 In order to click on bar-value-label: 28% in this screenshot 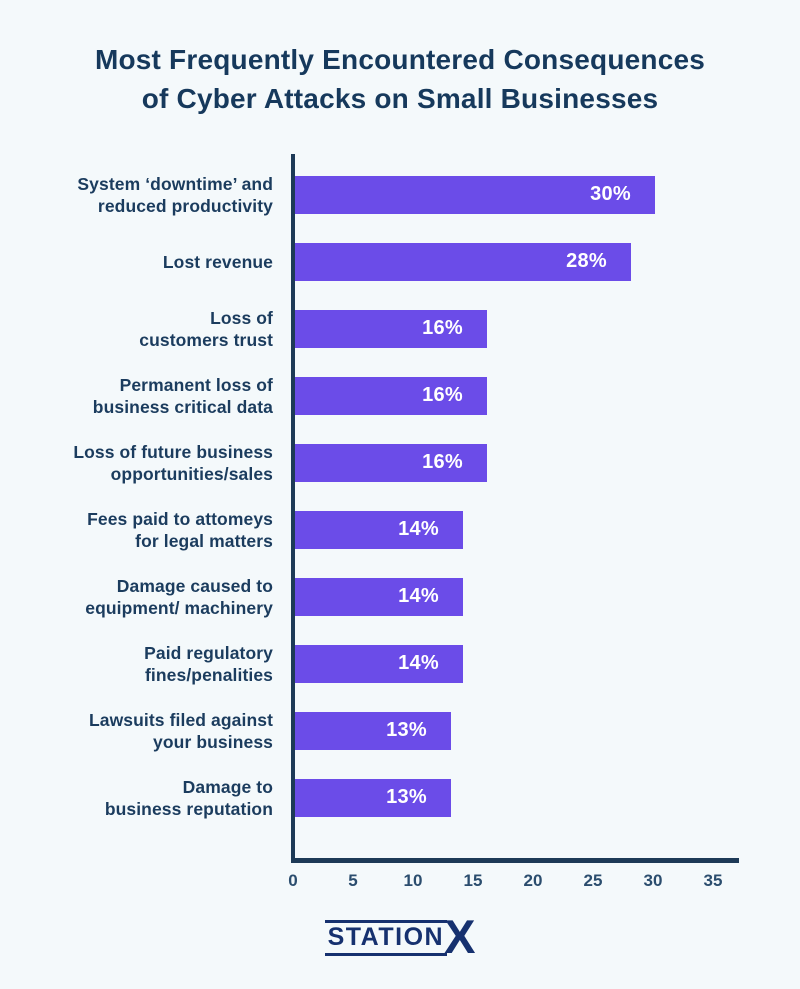, I will do `click(586, 261)`.